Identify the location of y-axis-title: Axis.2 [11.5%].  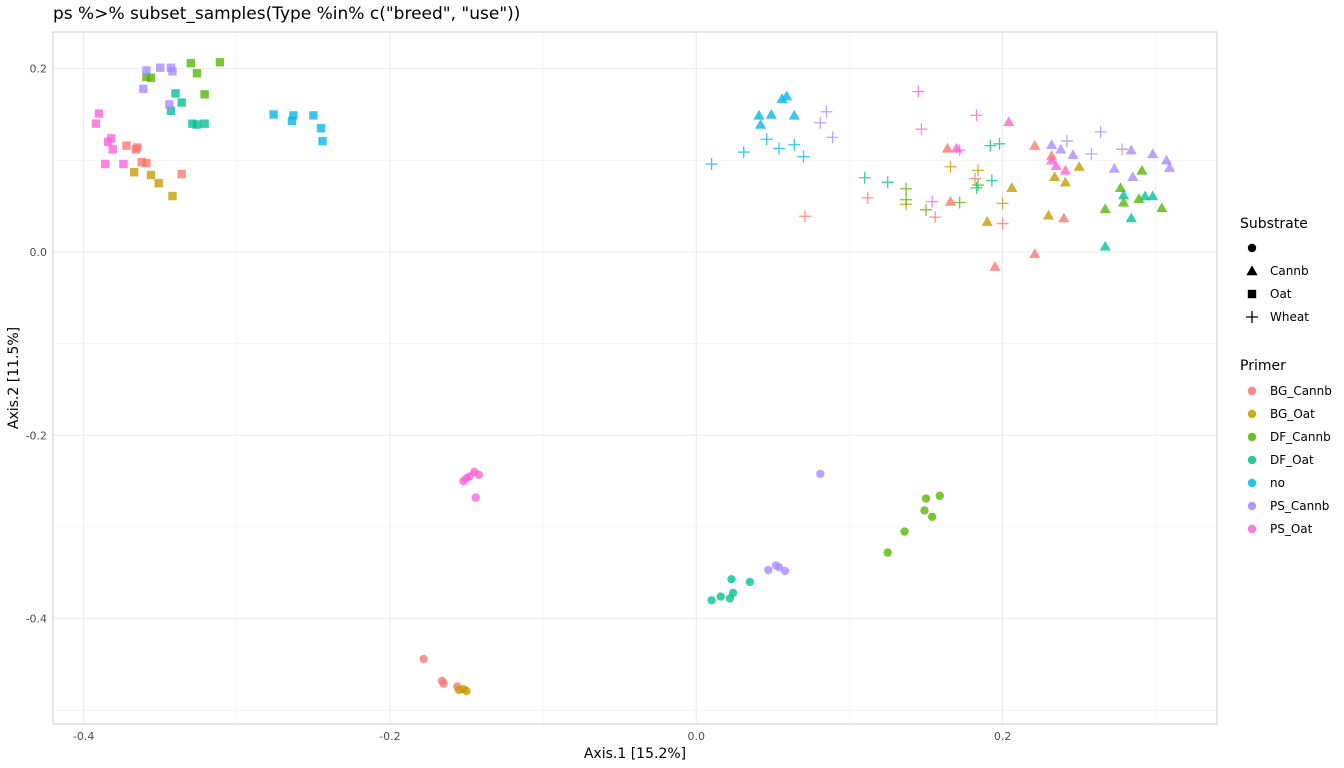
(14, 378).